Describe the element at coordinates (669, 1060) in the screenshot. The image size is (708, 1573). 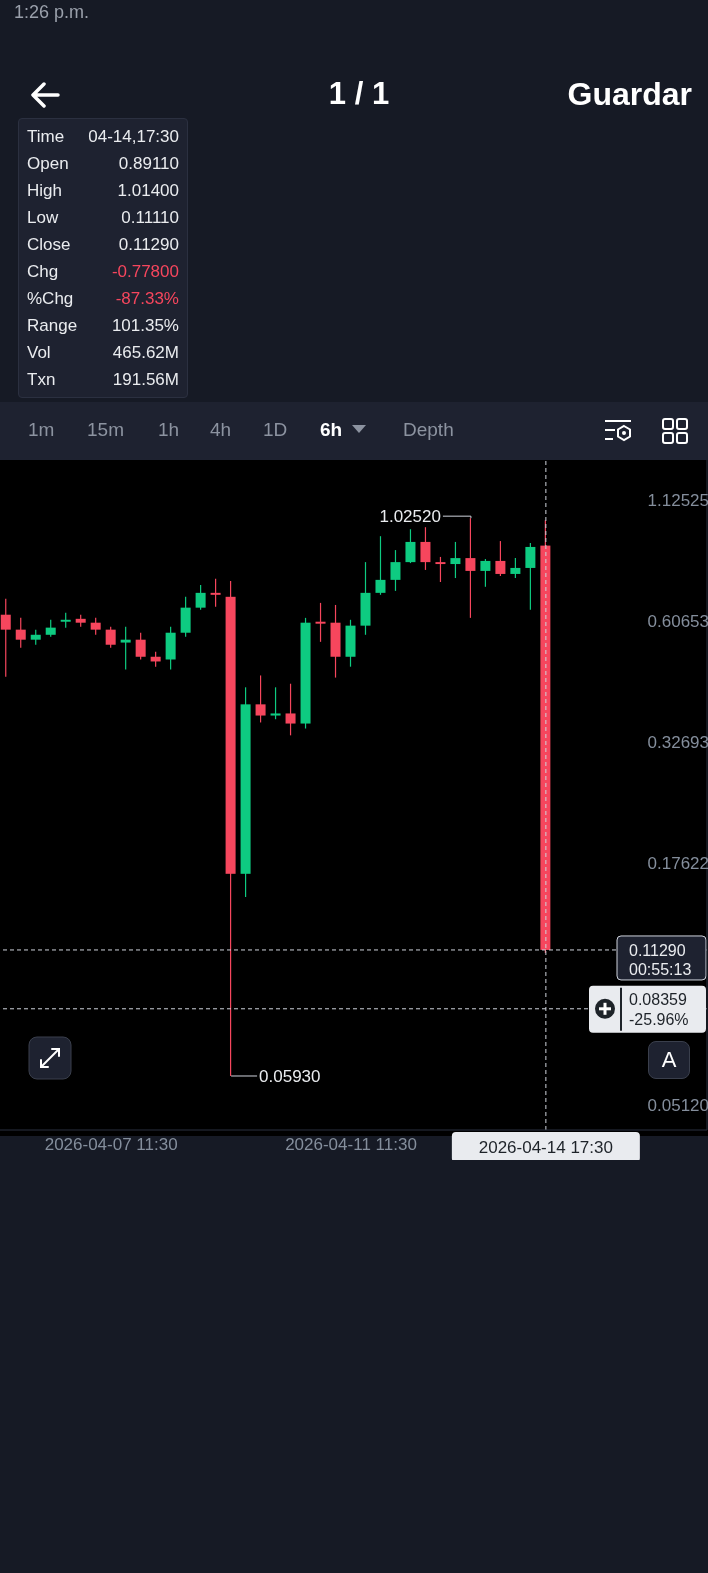
I see `annotation: A` at that location.